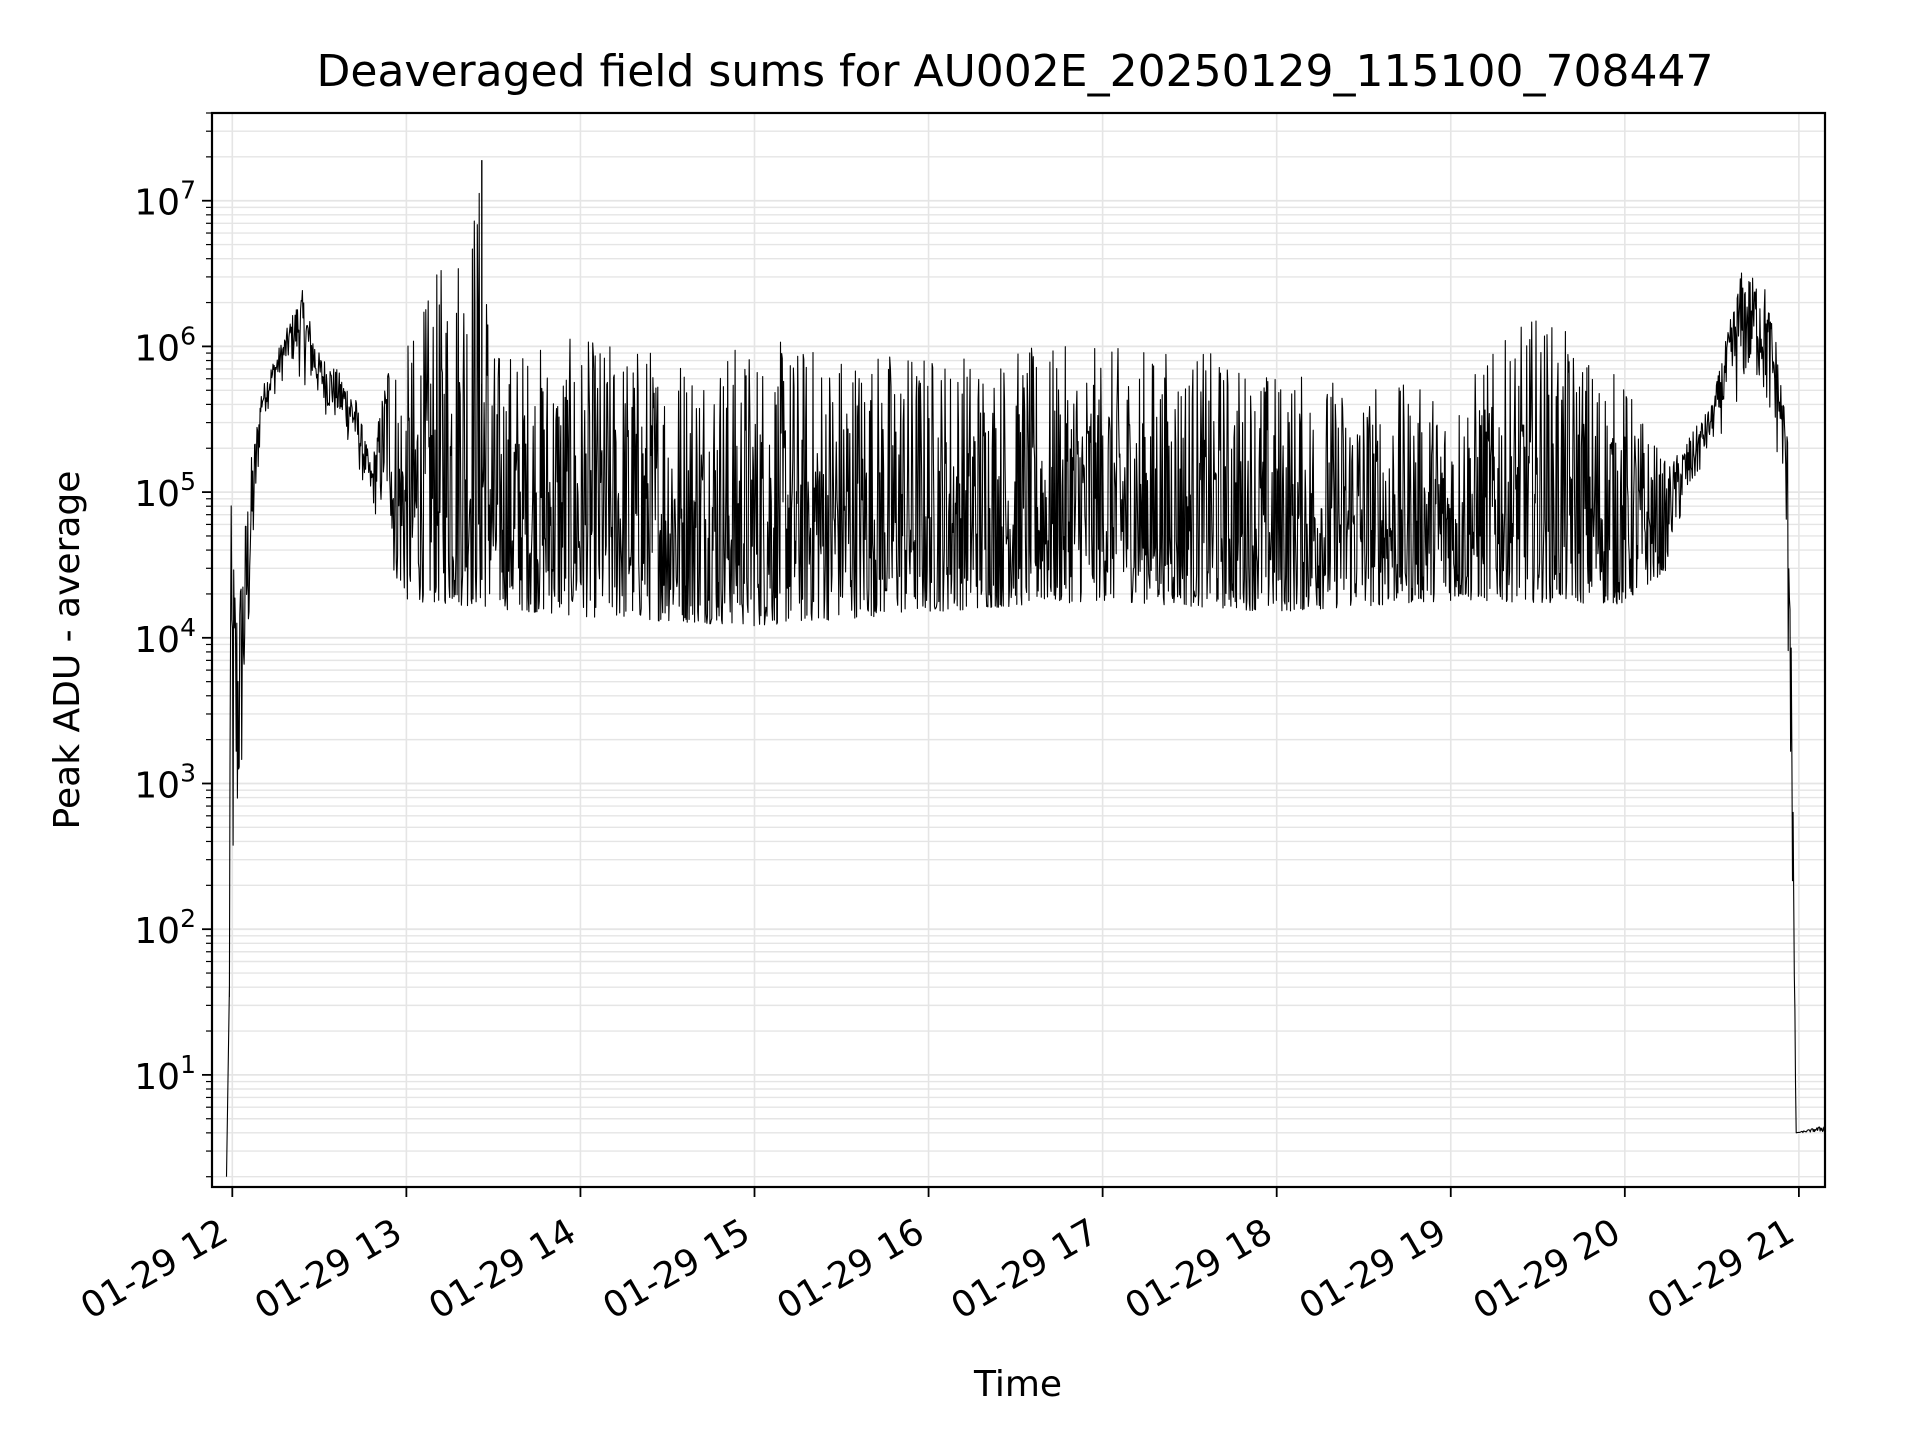  Describe the element at coordinates (165, 491) in the screenshot. I see `y-tick-label: 10⁵` at that location.